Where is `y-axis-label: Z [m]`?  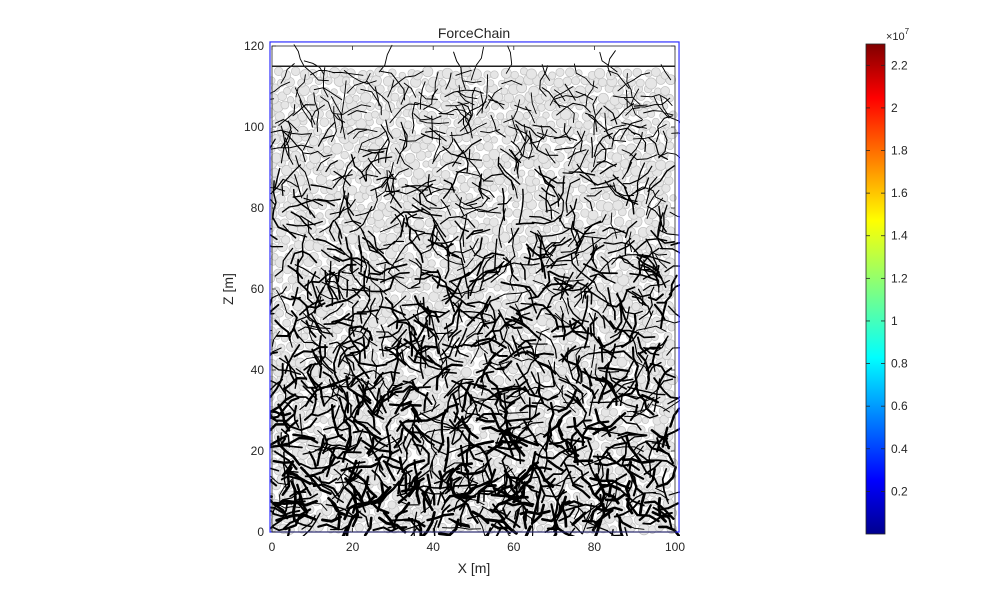
y-axis-label: Z [m] is located at coordinates (228, 289).